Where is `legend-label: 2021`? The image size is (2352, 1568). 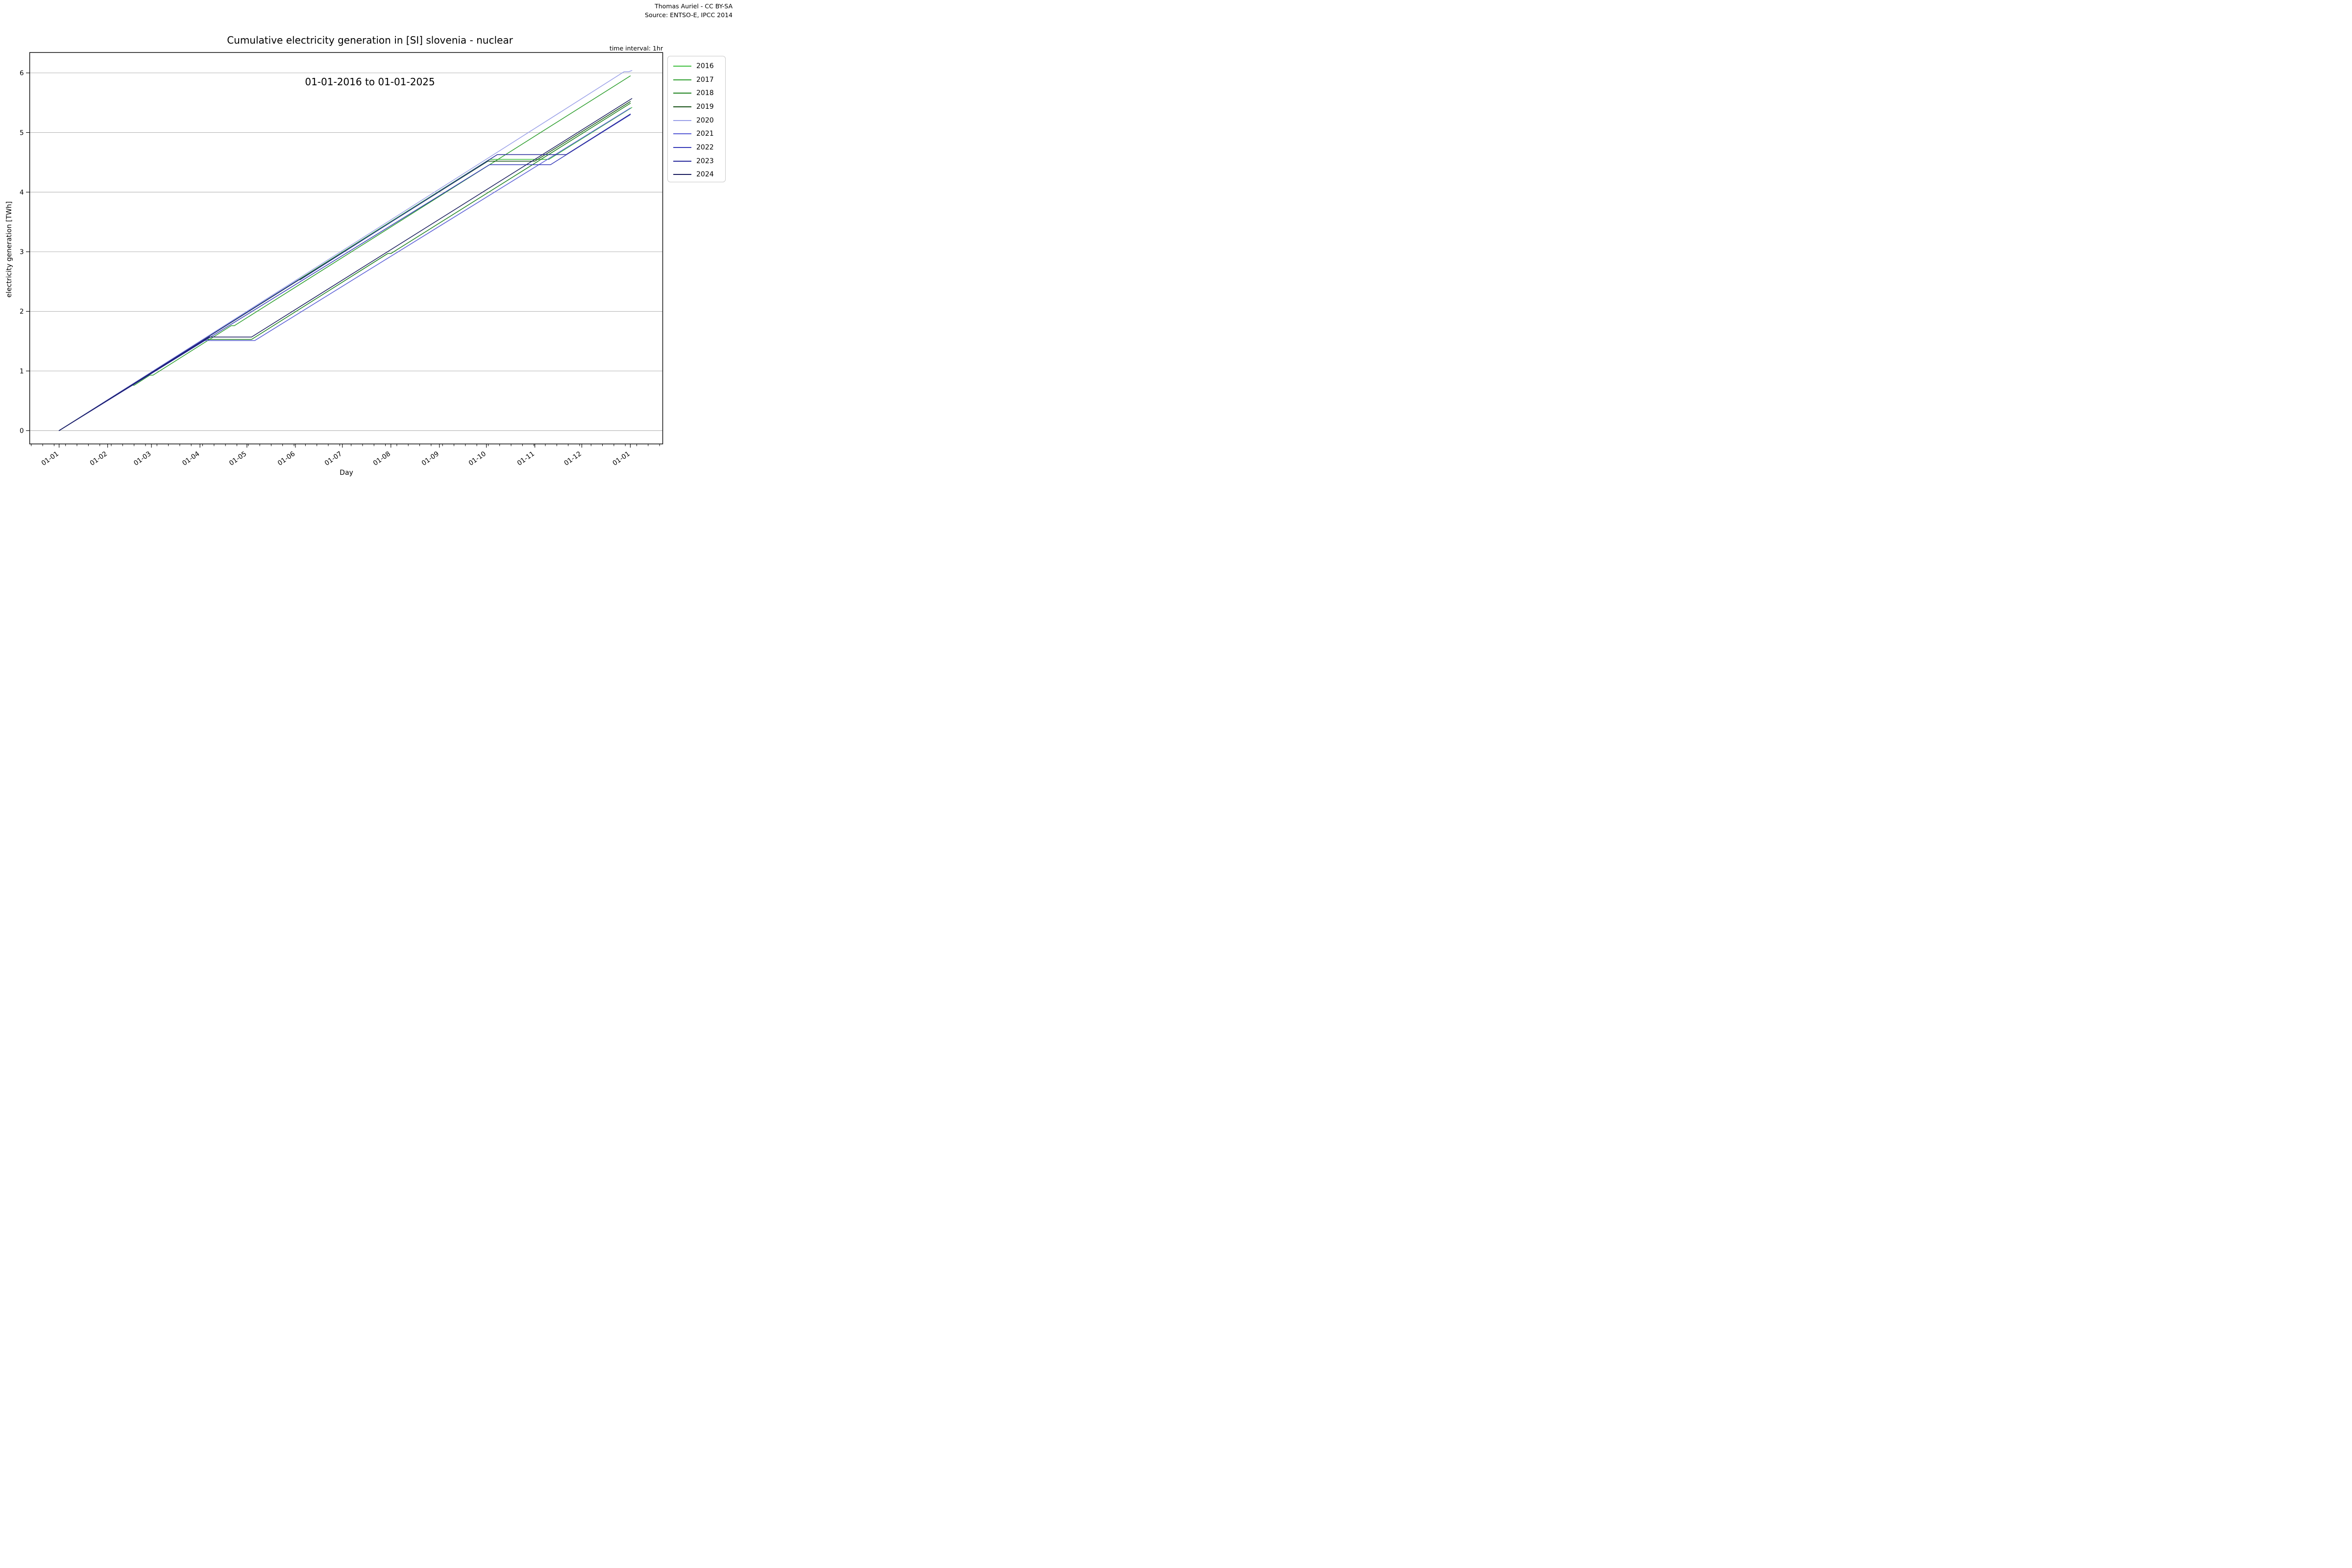 legend-label: 2021 is located at coordinates (705, 134).